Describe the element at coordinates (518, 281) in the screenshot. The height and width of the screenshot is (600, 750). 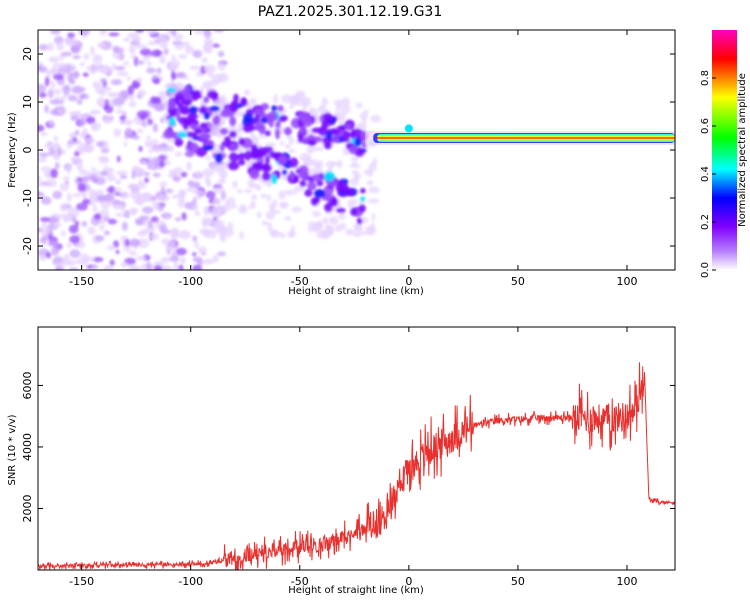
I see `spectrogram-xtick-label: 50` at that location.